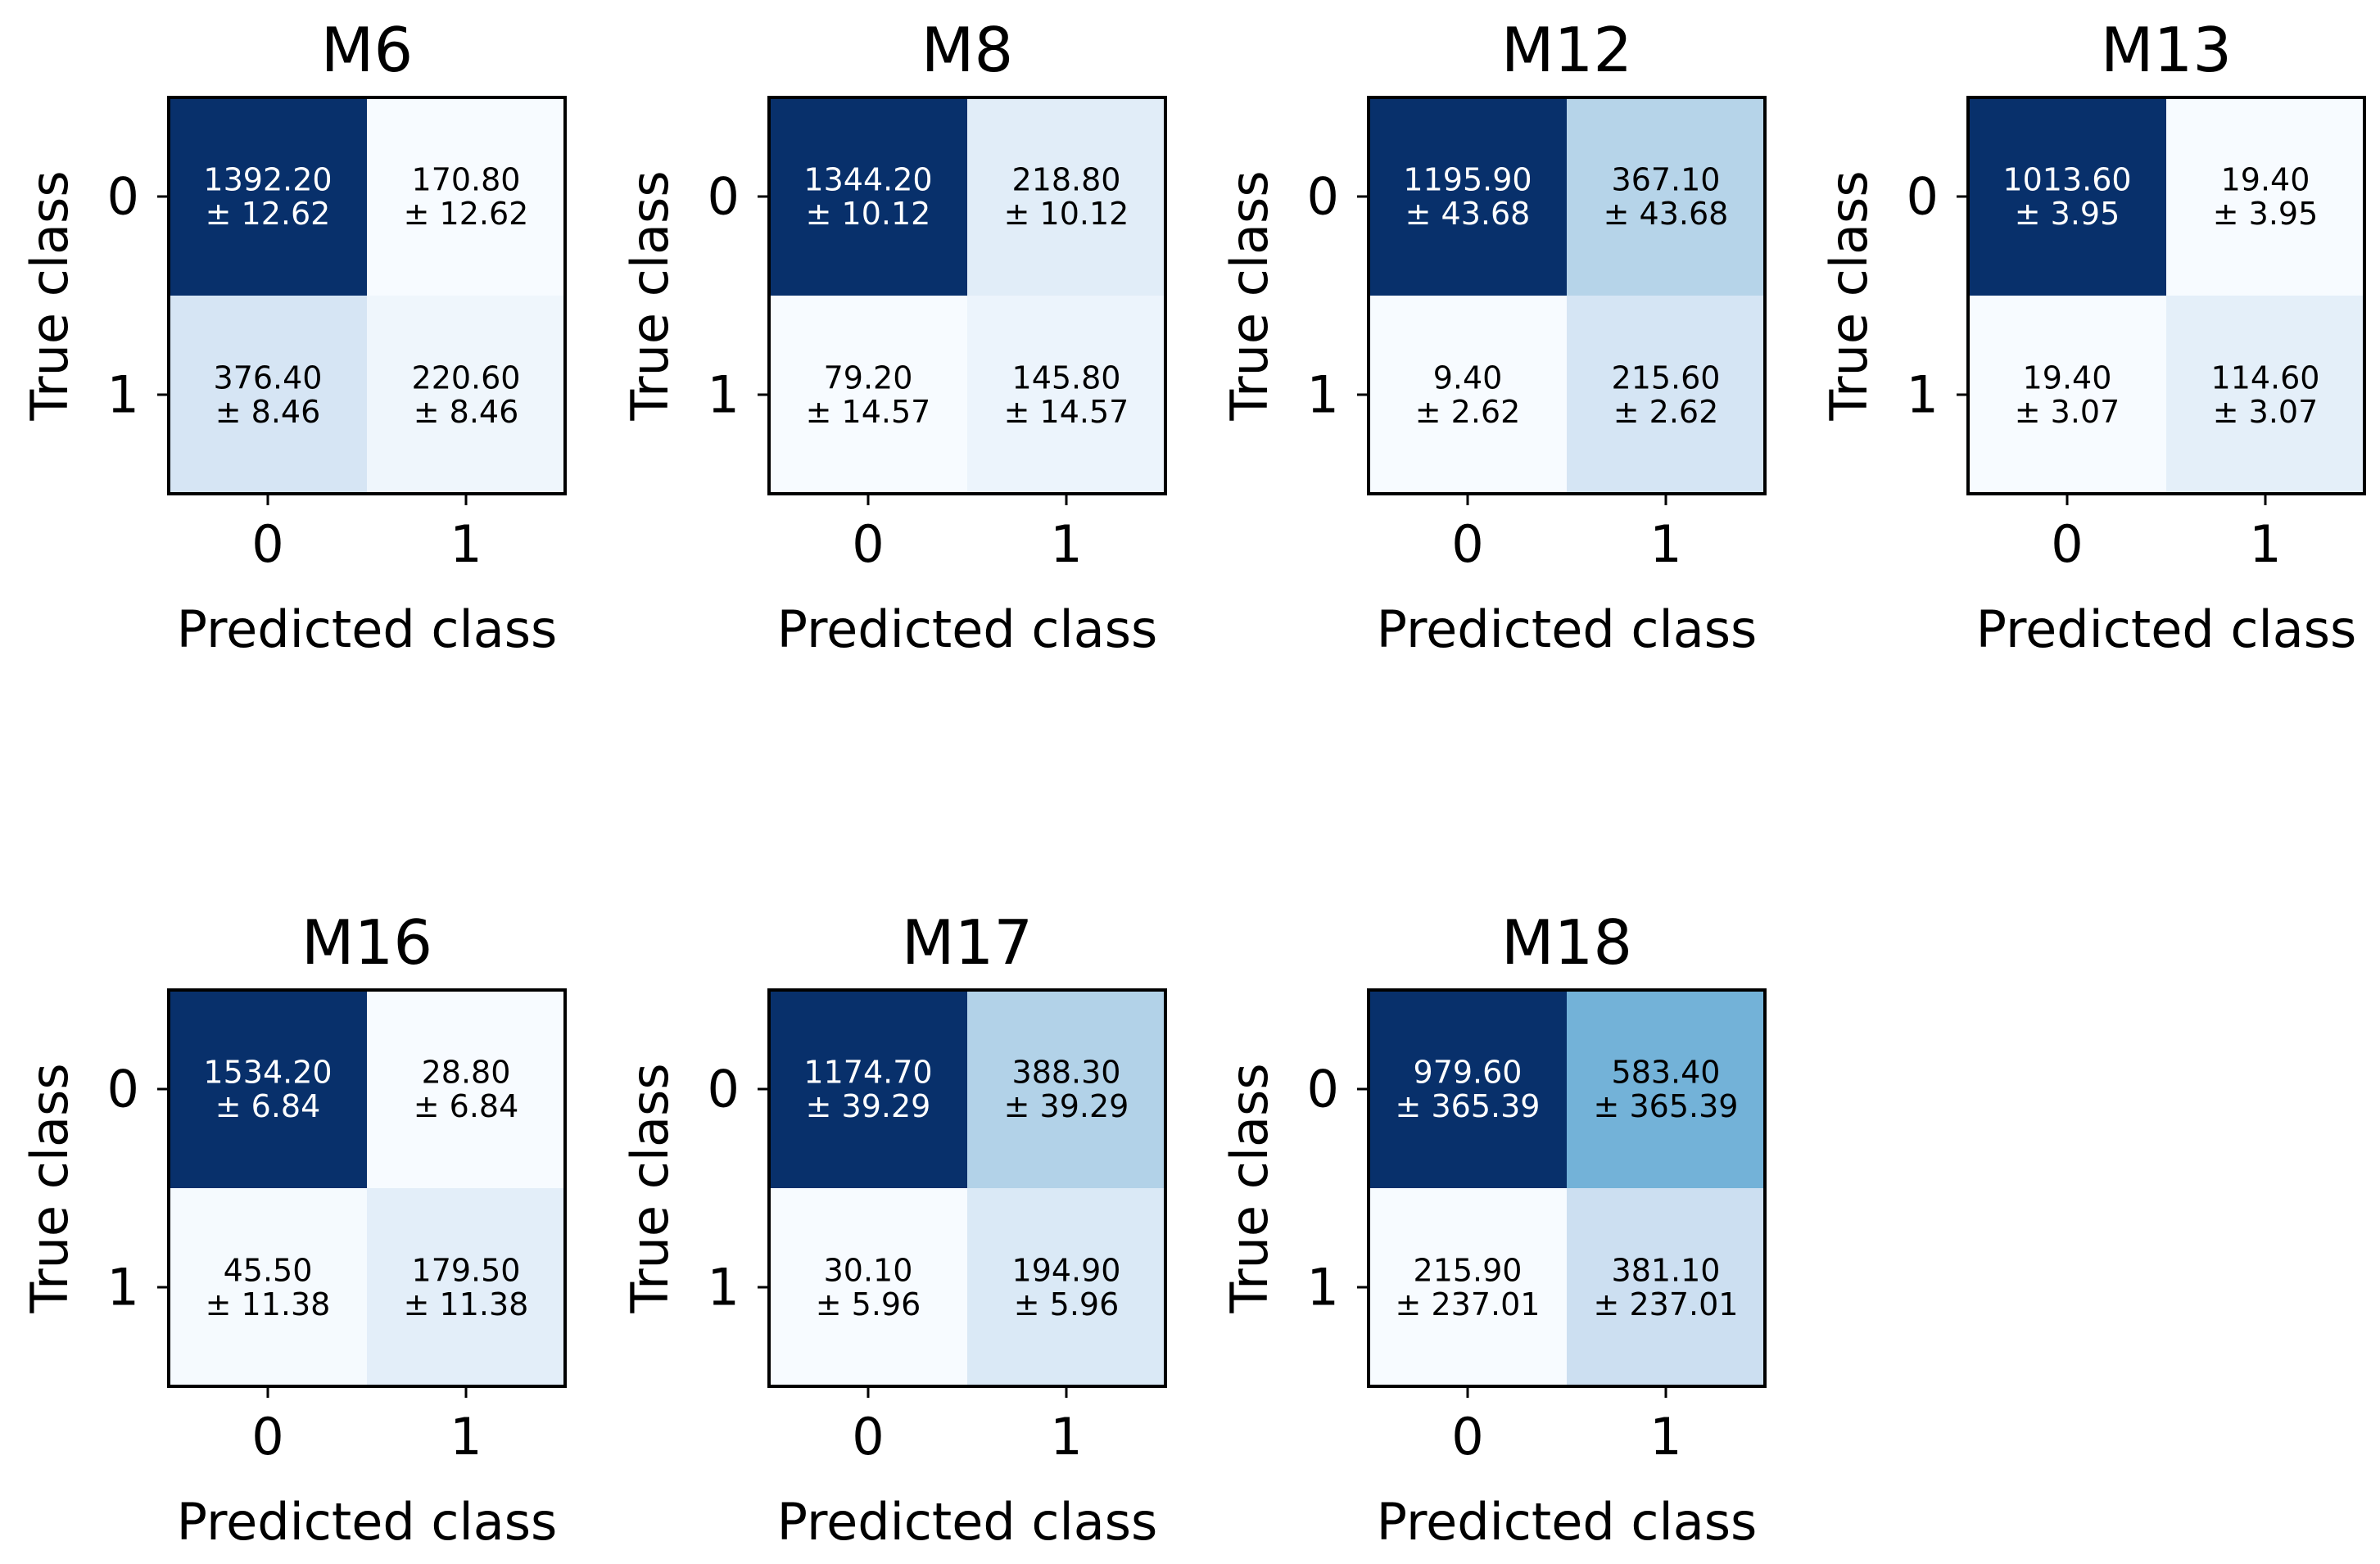  I want to click on cell-label-r0-c0: 1013.60 ± 3.95, so click(2066, 196).